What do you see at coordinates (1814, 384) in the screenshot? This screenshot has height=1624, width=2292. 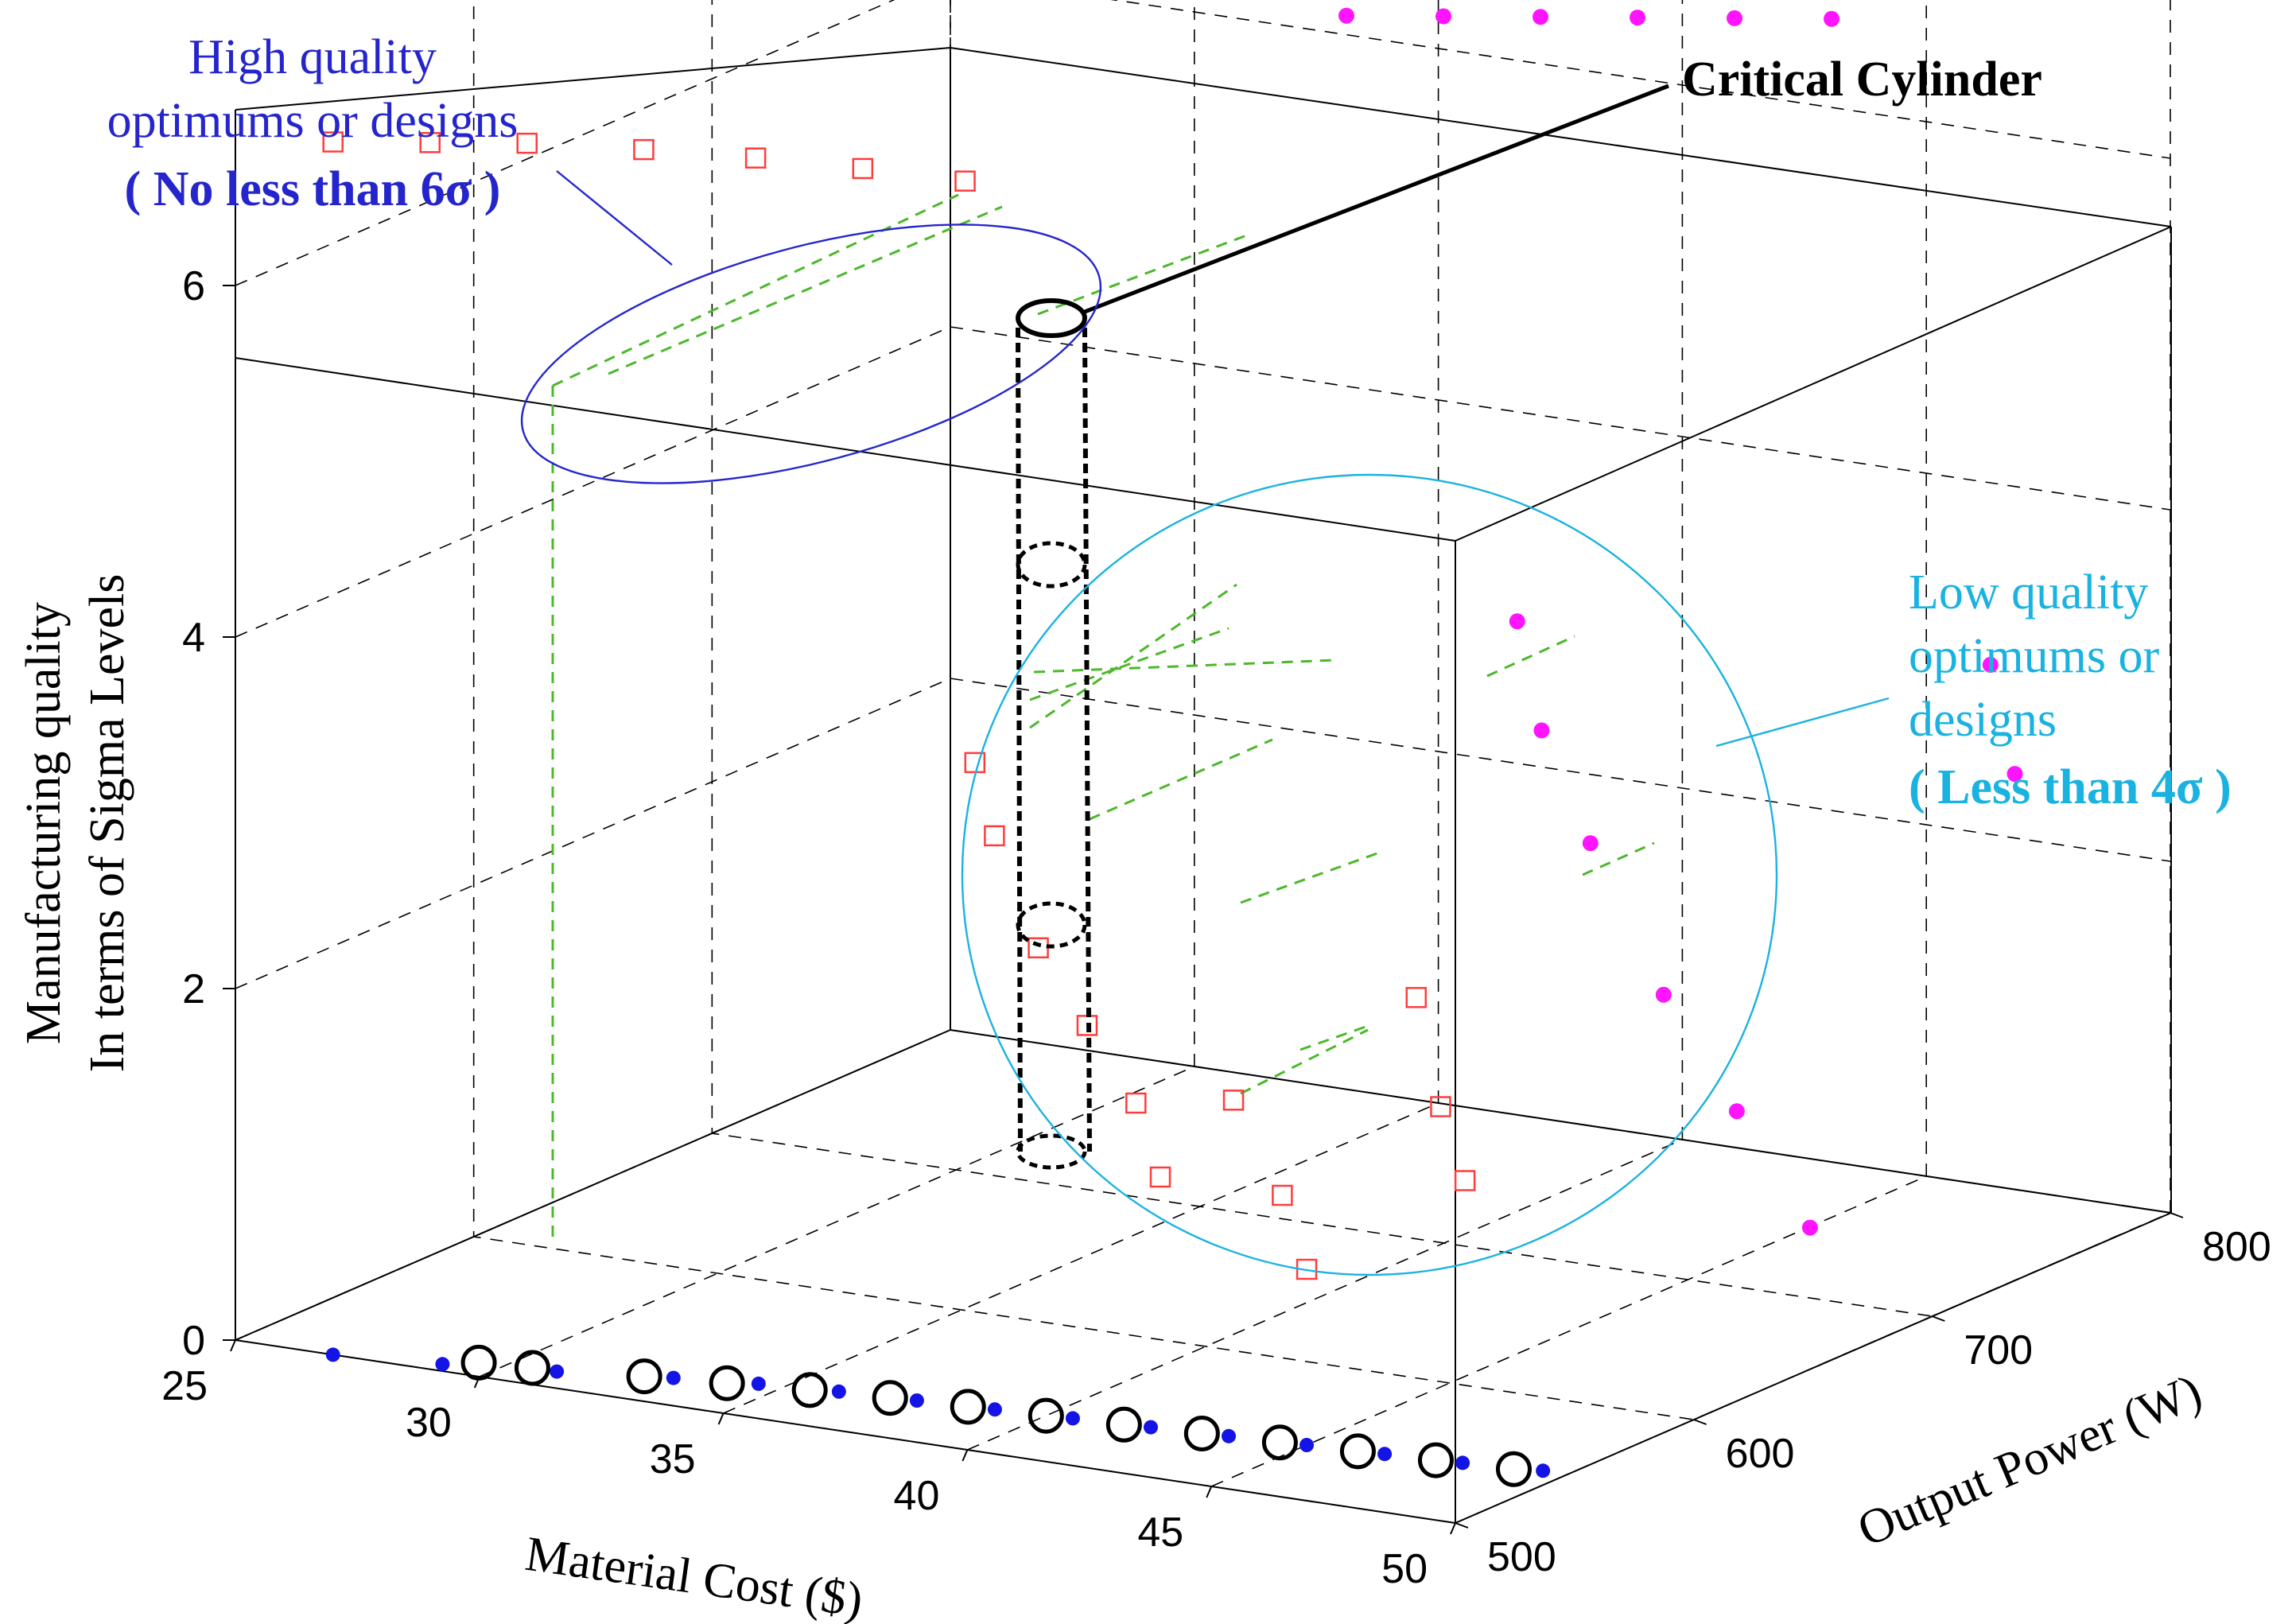 I see `box-front-top-right` at bounding box center [1814, 384].